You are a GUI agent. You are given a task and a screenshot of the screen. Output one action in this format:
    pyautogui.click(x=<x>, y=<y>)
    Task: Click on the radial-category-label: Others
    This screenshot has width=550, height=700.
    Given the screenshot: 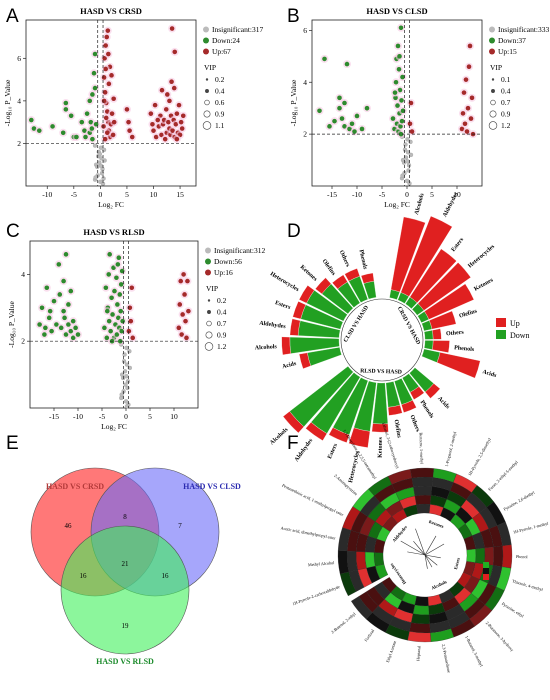 What is the action you would take?
    pyautogui.click(x=455, y=334)
    